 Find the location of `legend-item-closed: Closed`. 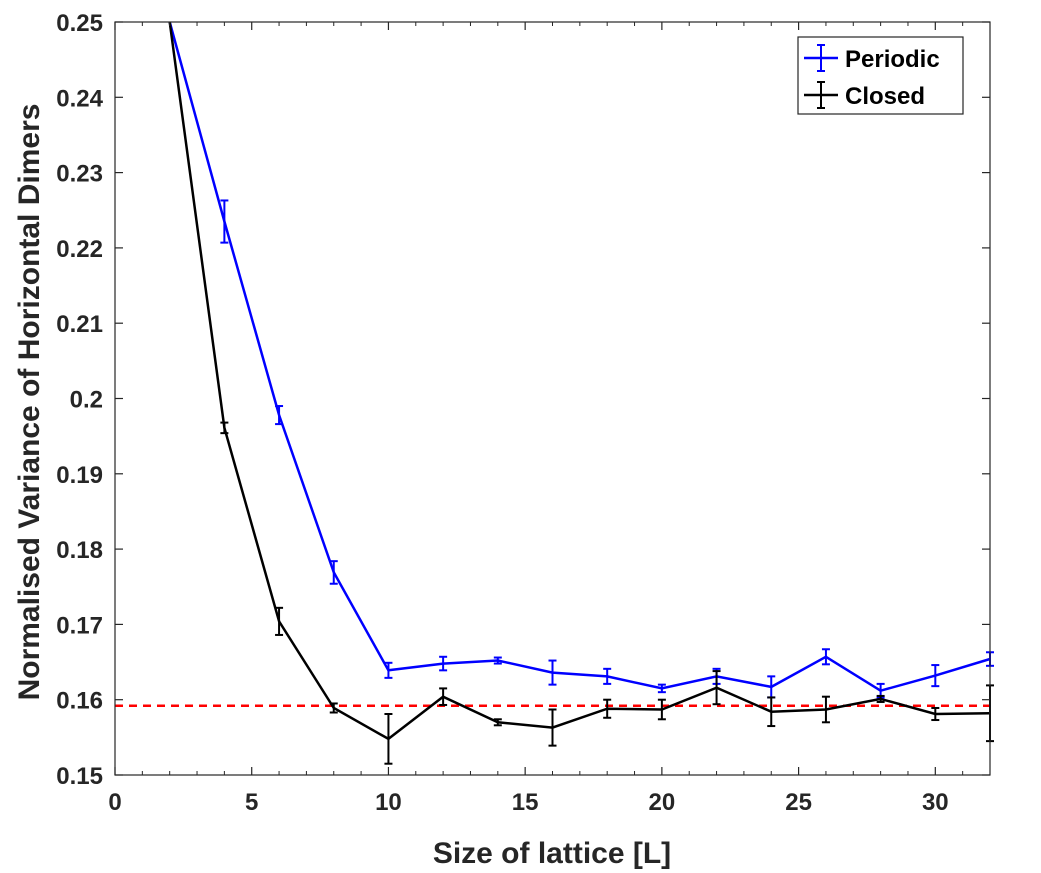

legend-item-closed: Closed is located at coordinates (864, 95).